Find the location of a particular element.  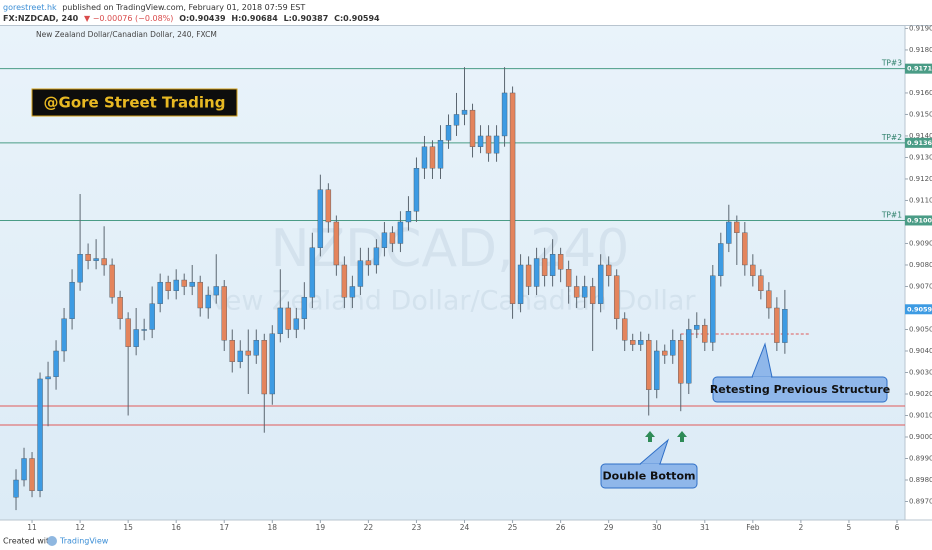

ohlc-close: C:0.90594 is located at coordinates (357, 18).